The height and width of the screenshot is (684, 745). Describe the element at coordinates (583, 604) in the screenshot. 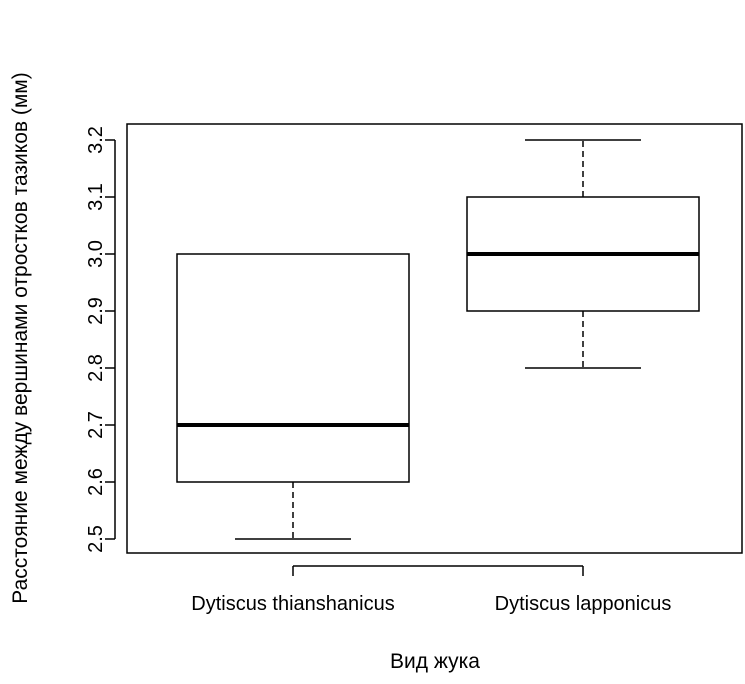

I see `x-tick-label: Dytiscus lapponicus` at that location.